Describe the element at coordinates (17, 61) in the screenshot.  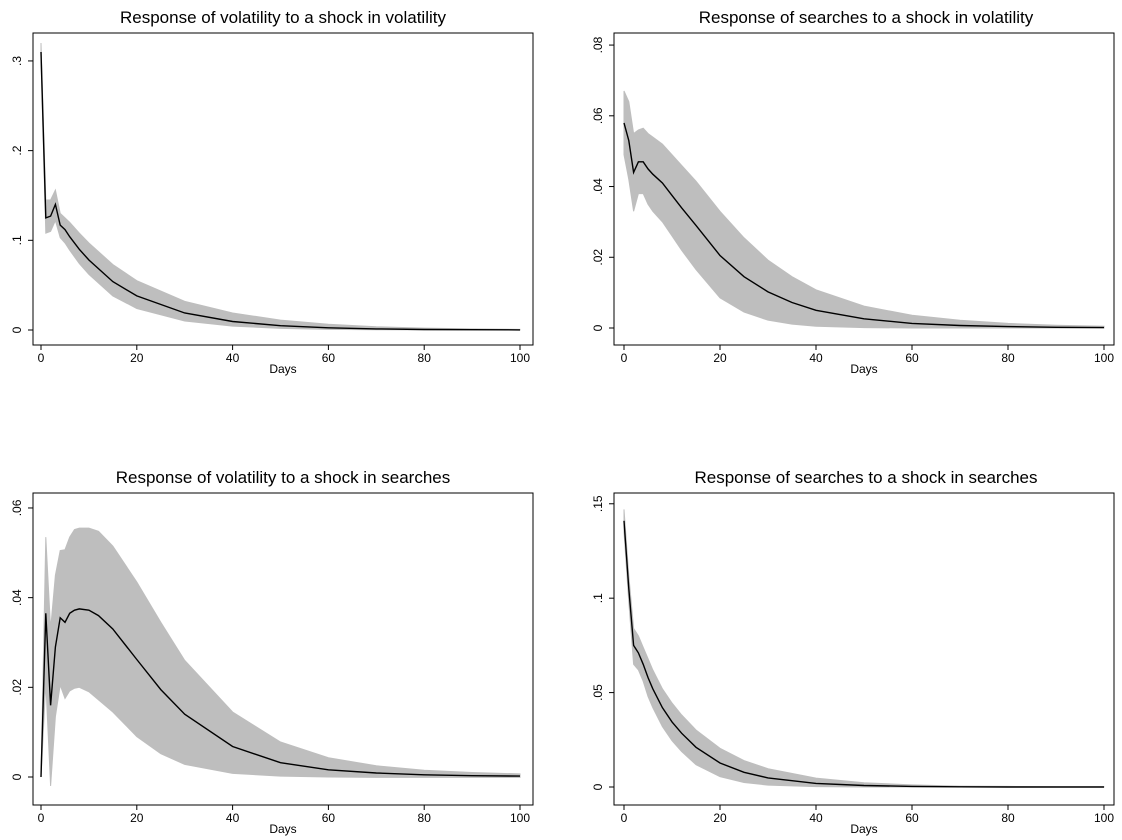
I see `y-tick-label: .3` at that location.